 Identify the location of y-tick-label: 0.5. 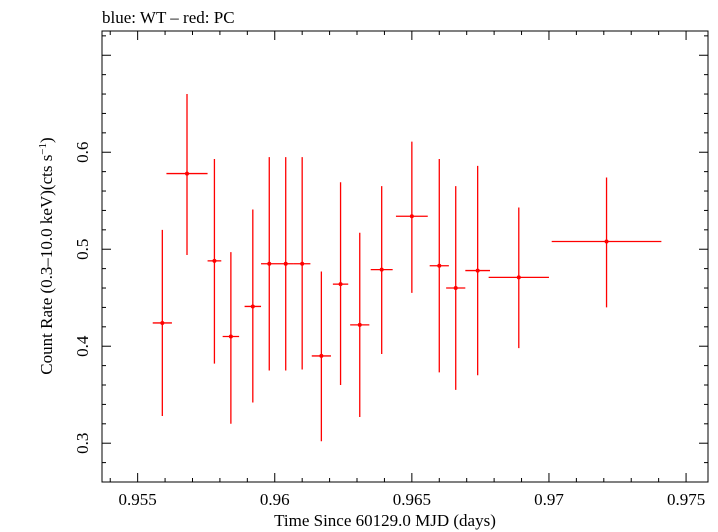
(82, 249).